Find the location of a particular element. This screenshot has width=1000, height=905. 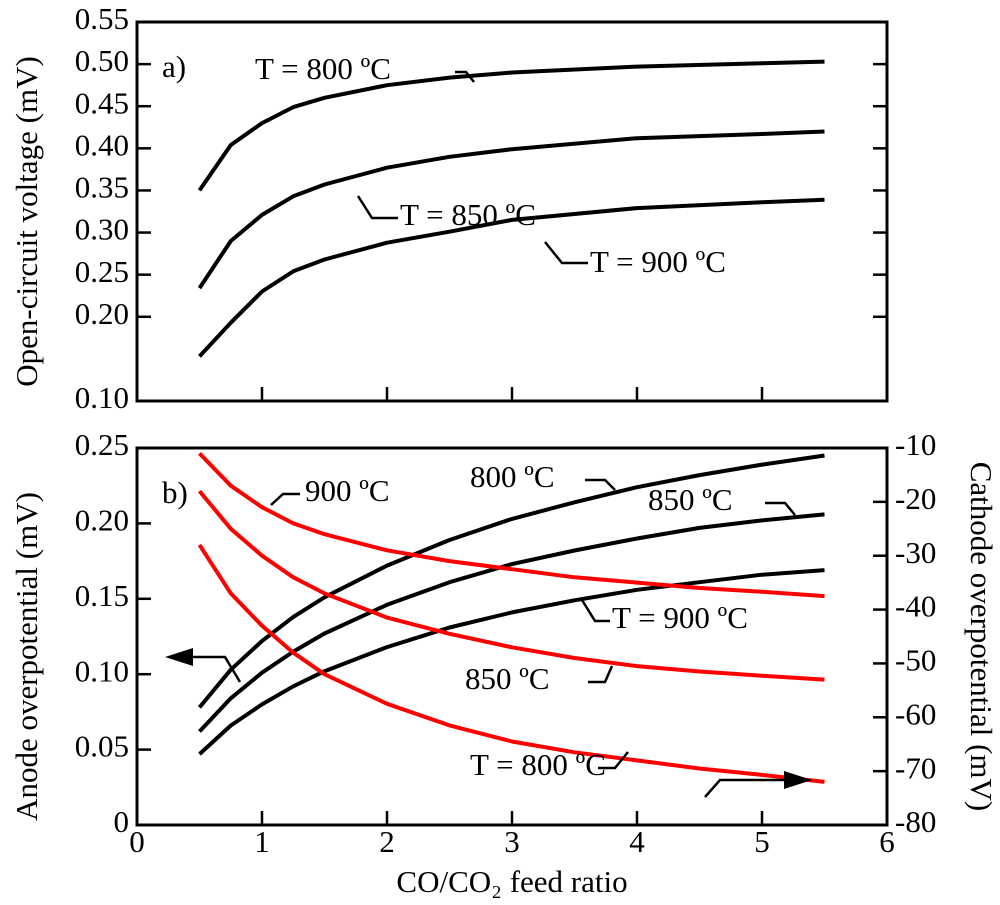

x-tick-label: 0 is located at coordinates (137, 841).